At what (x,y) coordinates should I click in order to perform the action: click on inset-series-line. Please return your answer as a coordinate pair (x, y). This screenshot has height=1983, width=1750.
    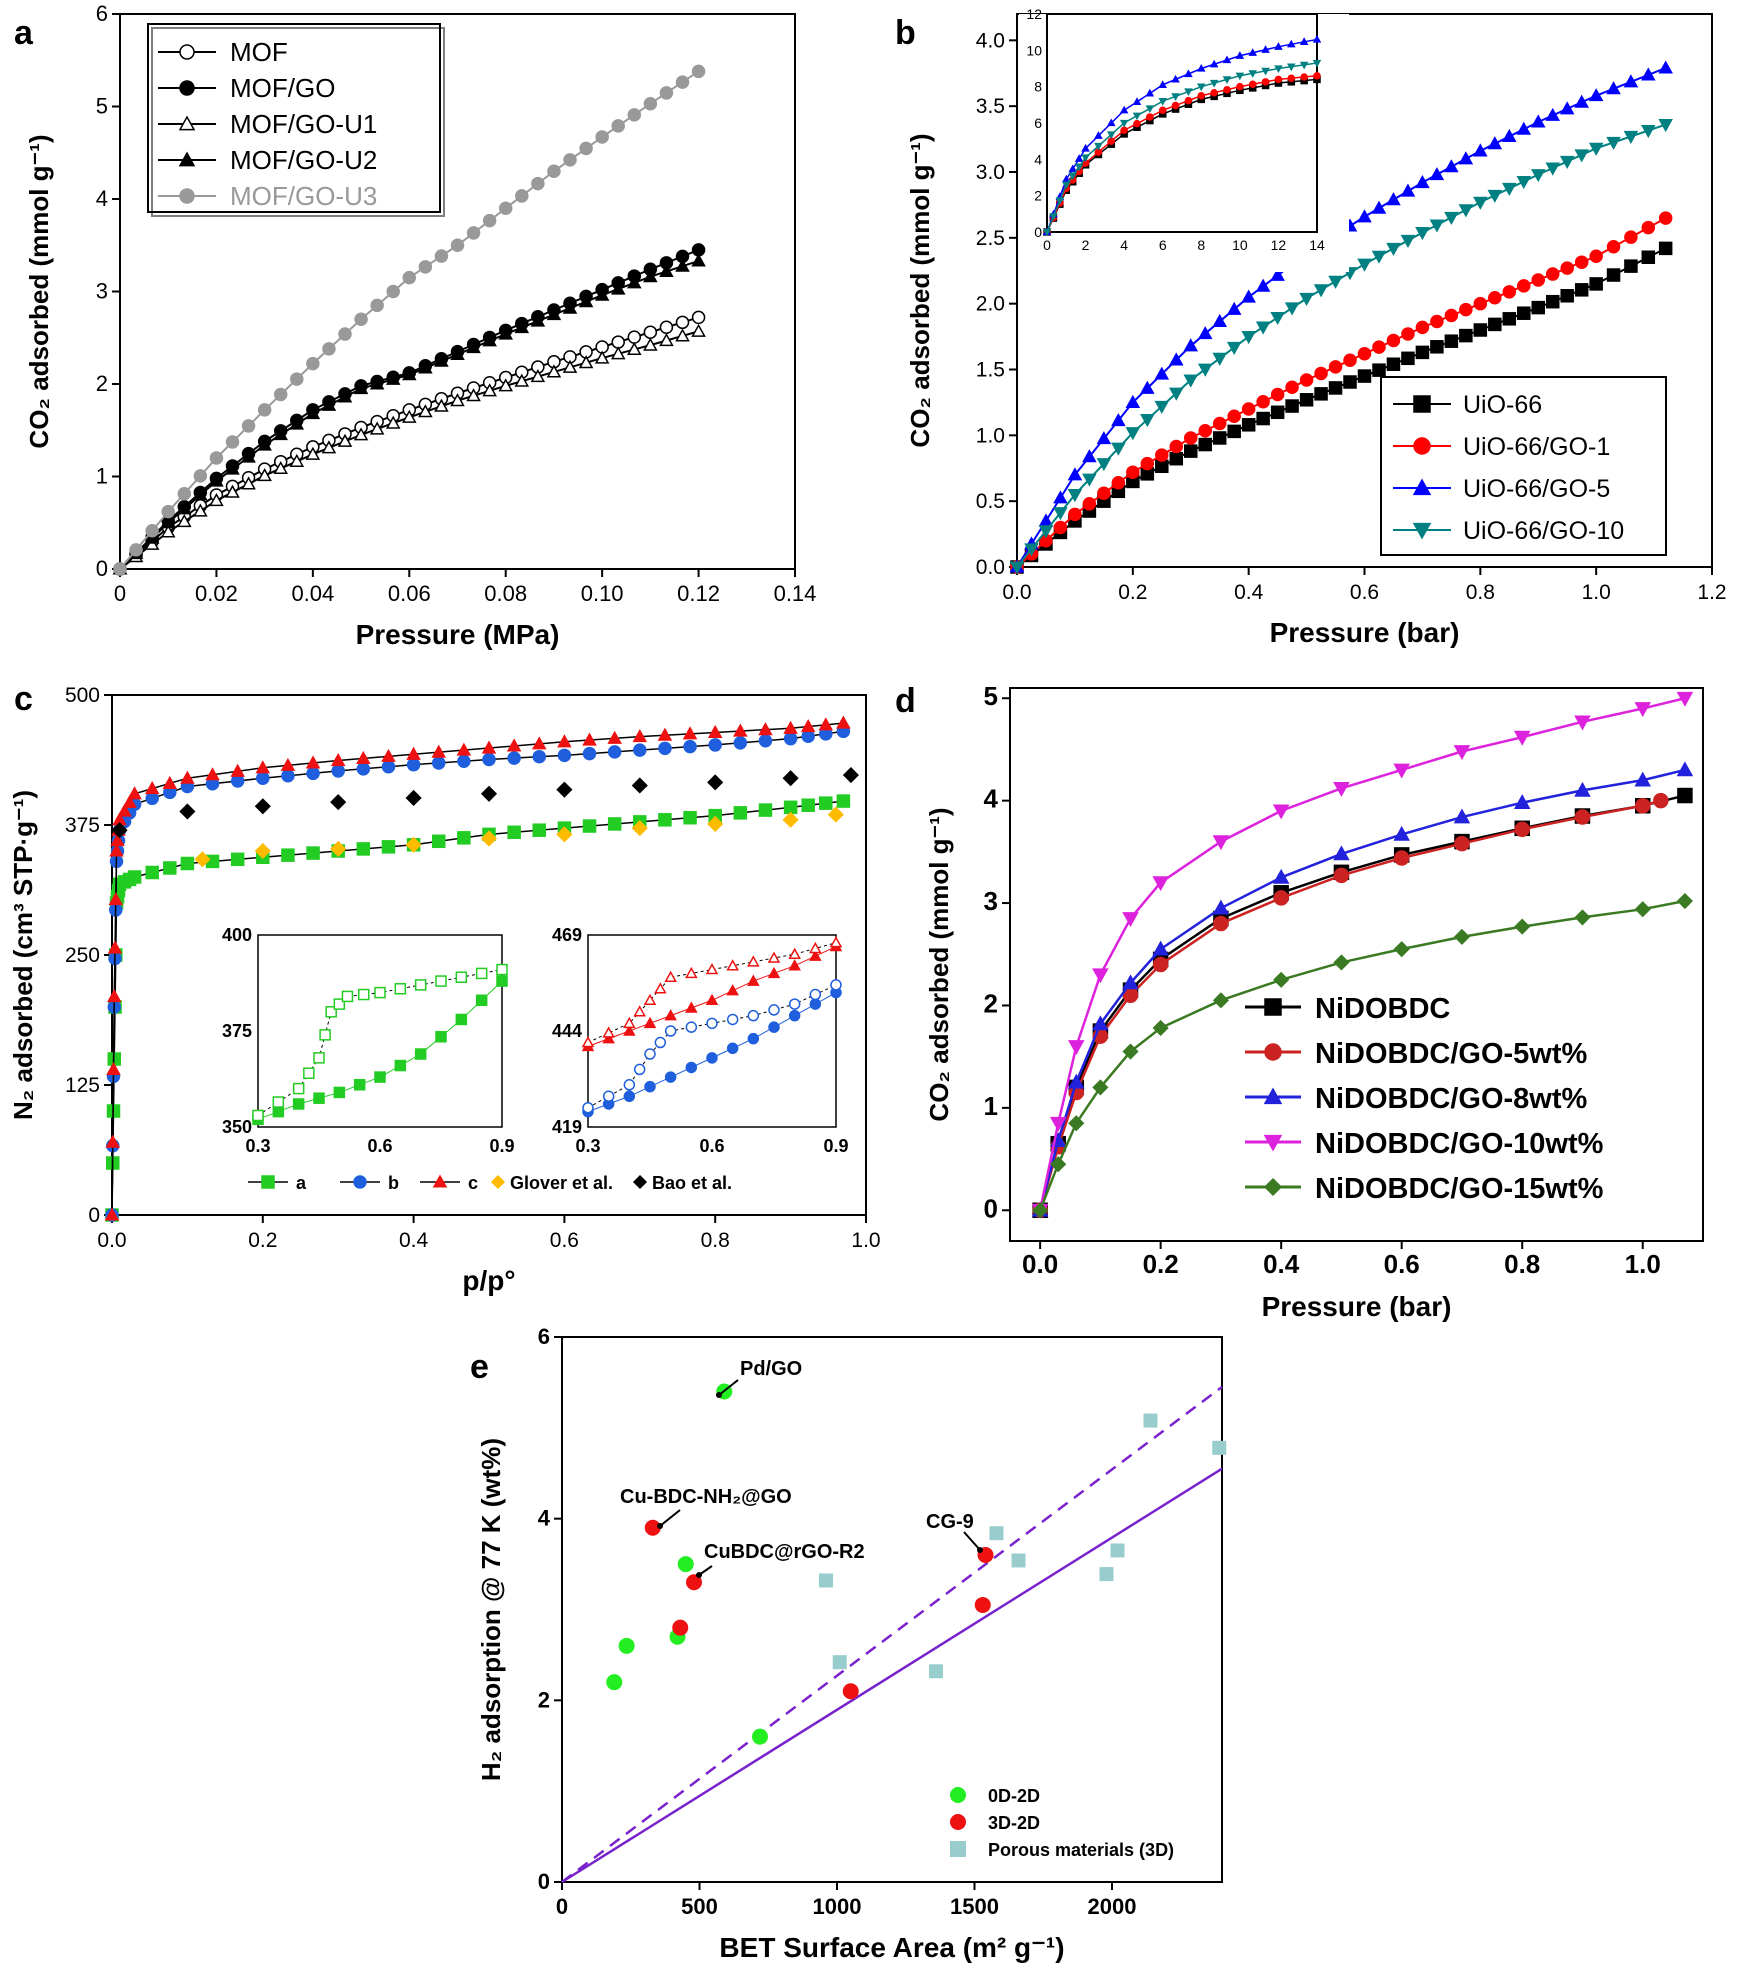
    Looking at the image, I should click on (712, 1046).